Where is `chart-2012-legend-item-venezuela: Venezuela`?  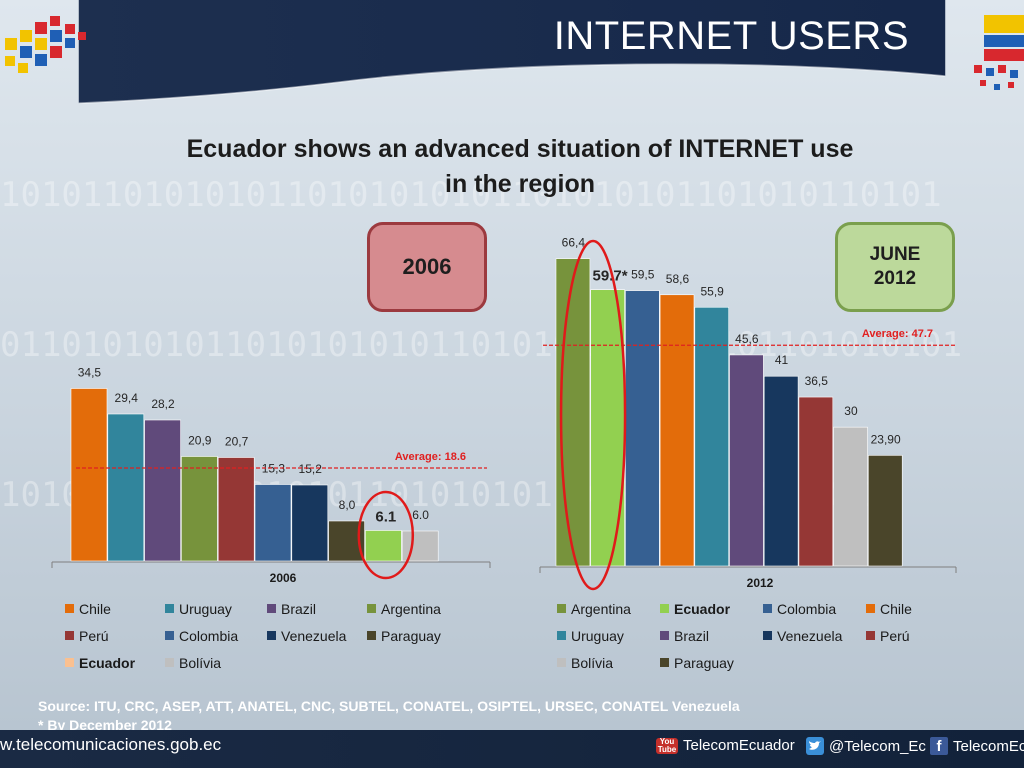 chart-2012-legend-item-venezuela: Venezuela is located at coordinates (814, 635).